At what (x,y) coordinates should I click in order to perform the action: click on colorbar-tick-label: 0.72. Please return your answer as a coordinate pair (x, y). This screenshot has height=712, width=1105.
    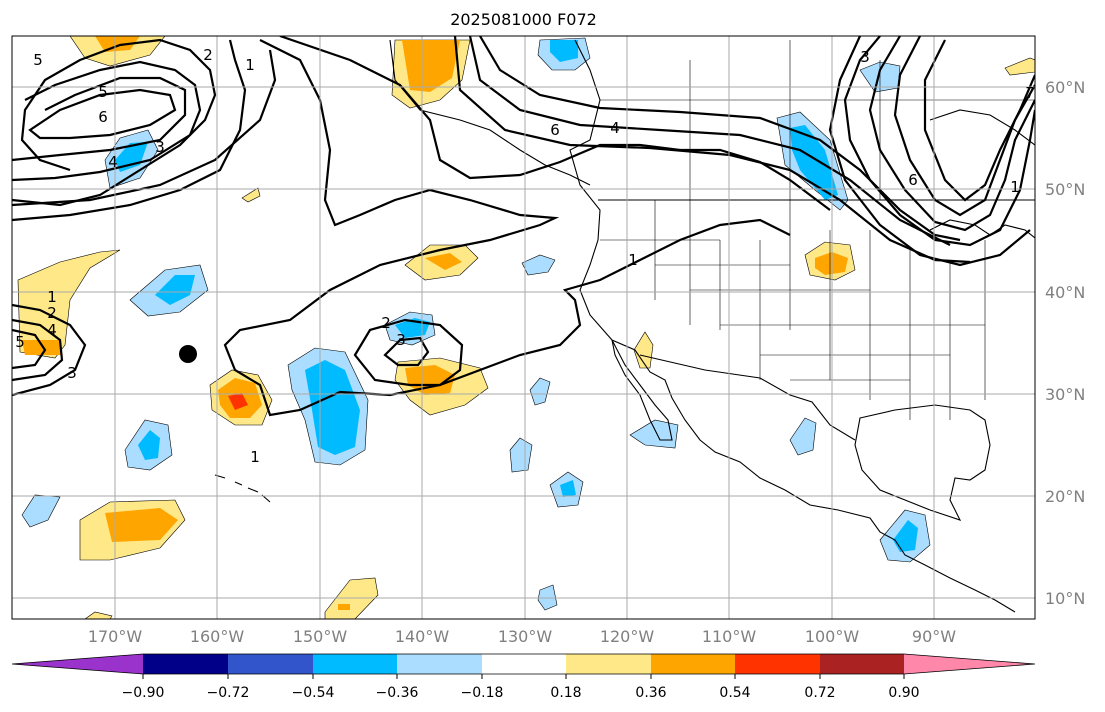
    Looking at the image, I should click on (819, 693).